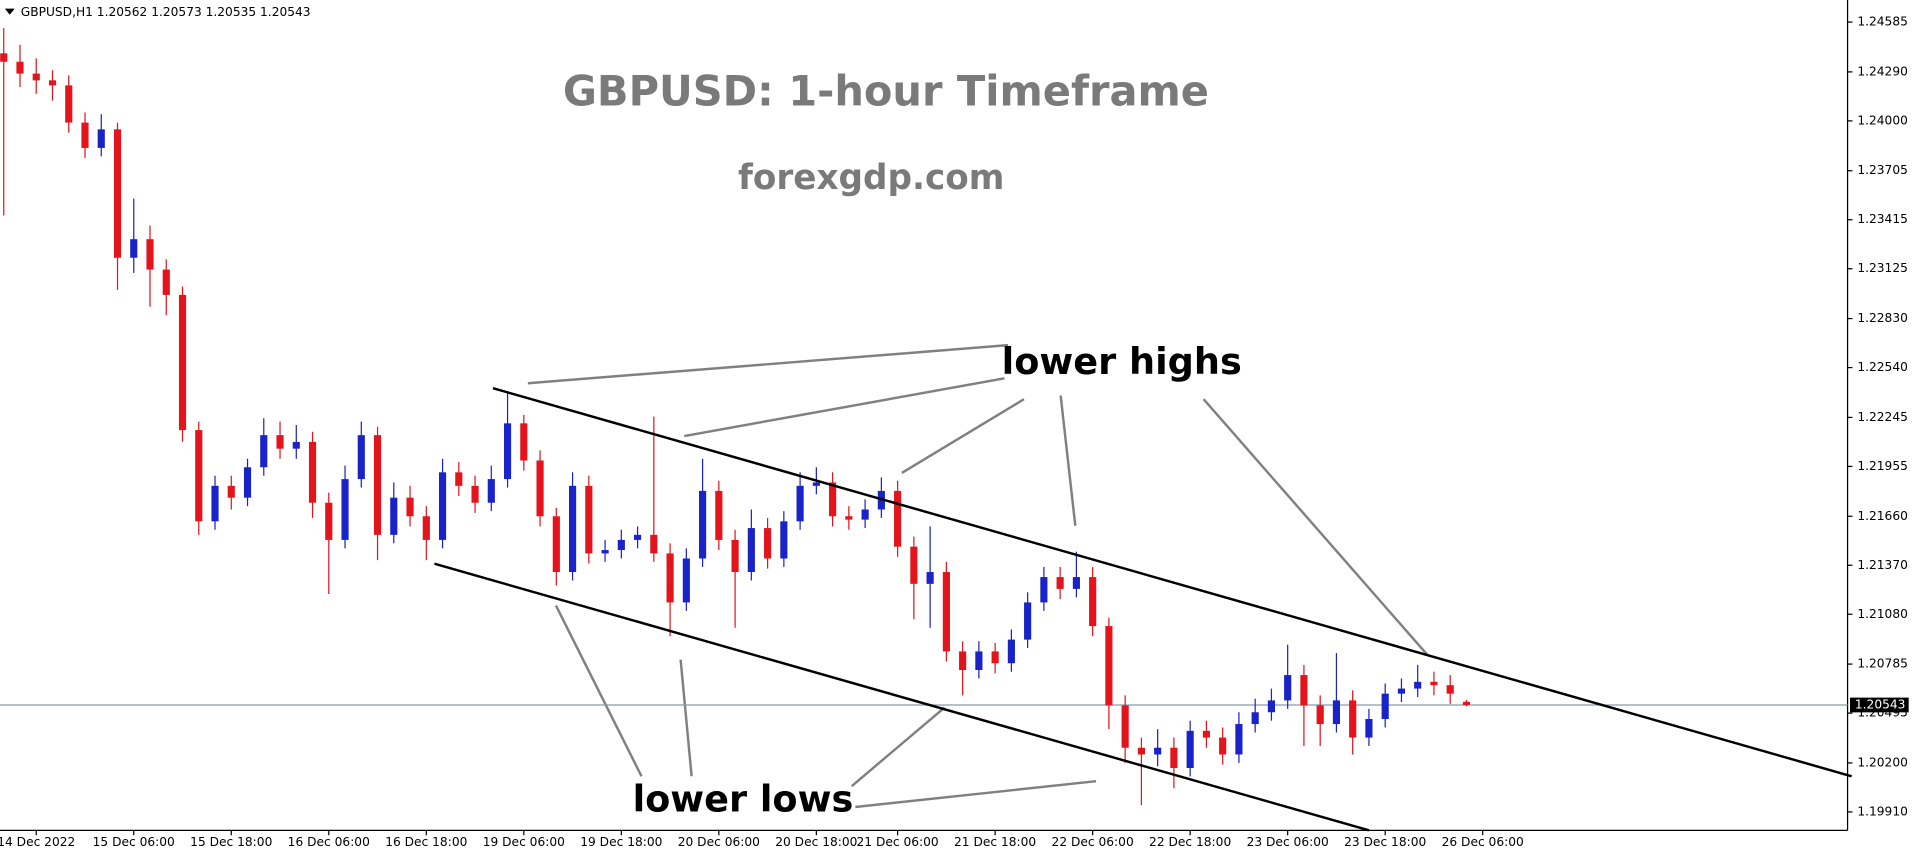  Describe the element at coordinates (1882, 367) in the screenshot. I see `y-tick-label: 1.22540` at that location.